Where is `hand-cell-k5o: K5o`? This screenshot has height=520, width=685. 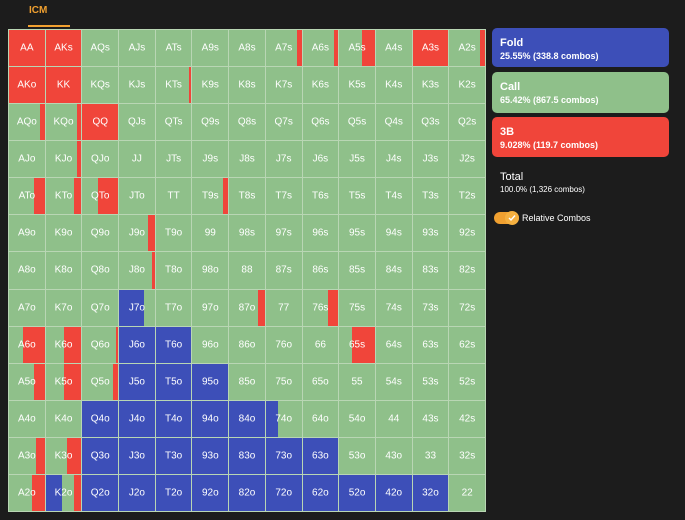
hand-cell-k5o: K5o is located at coordinates (63, 381).